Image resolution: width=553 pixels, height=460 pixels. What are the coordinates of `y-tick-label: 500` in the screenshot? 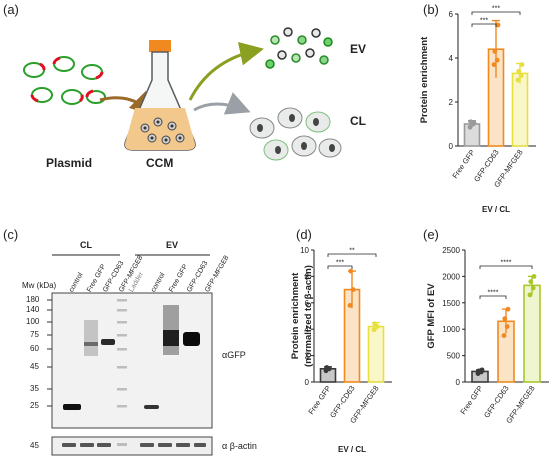 It's located at (454, 356).